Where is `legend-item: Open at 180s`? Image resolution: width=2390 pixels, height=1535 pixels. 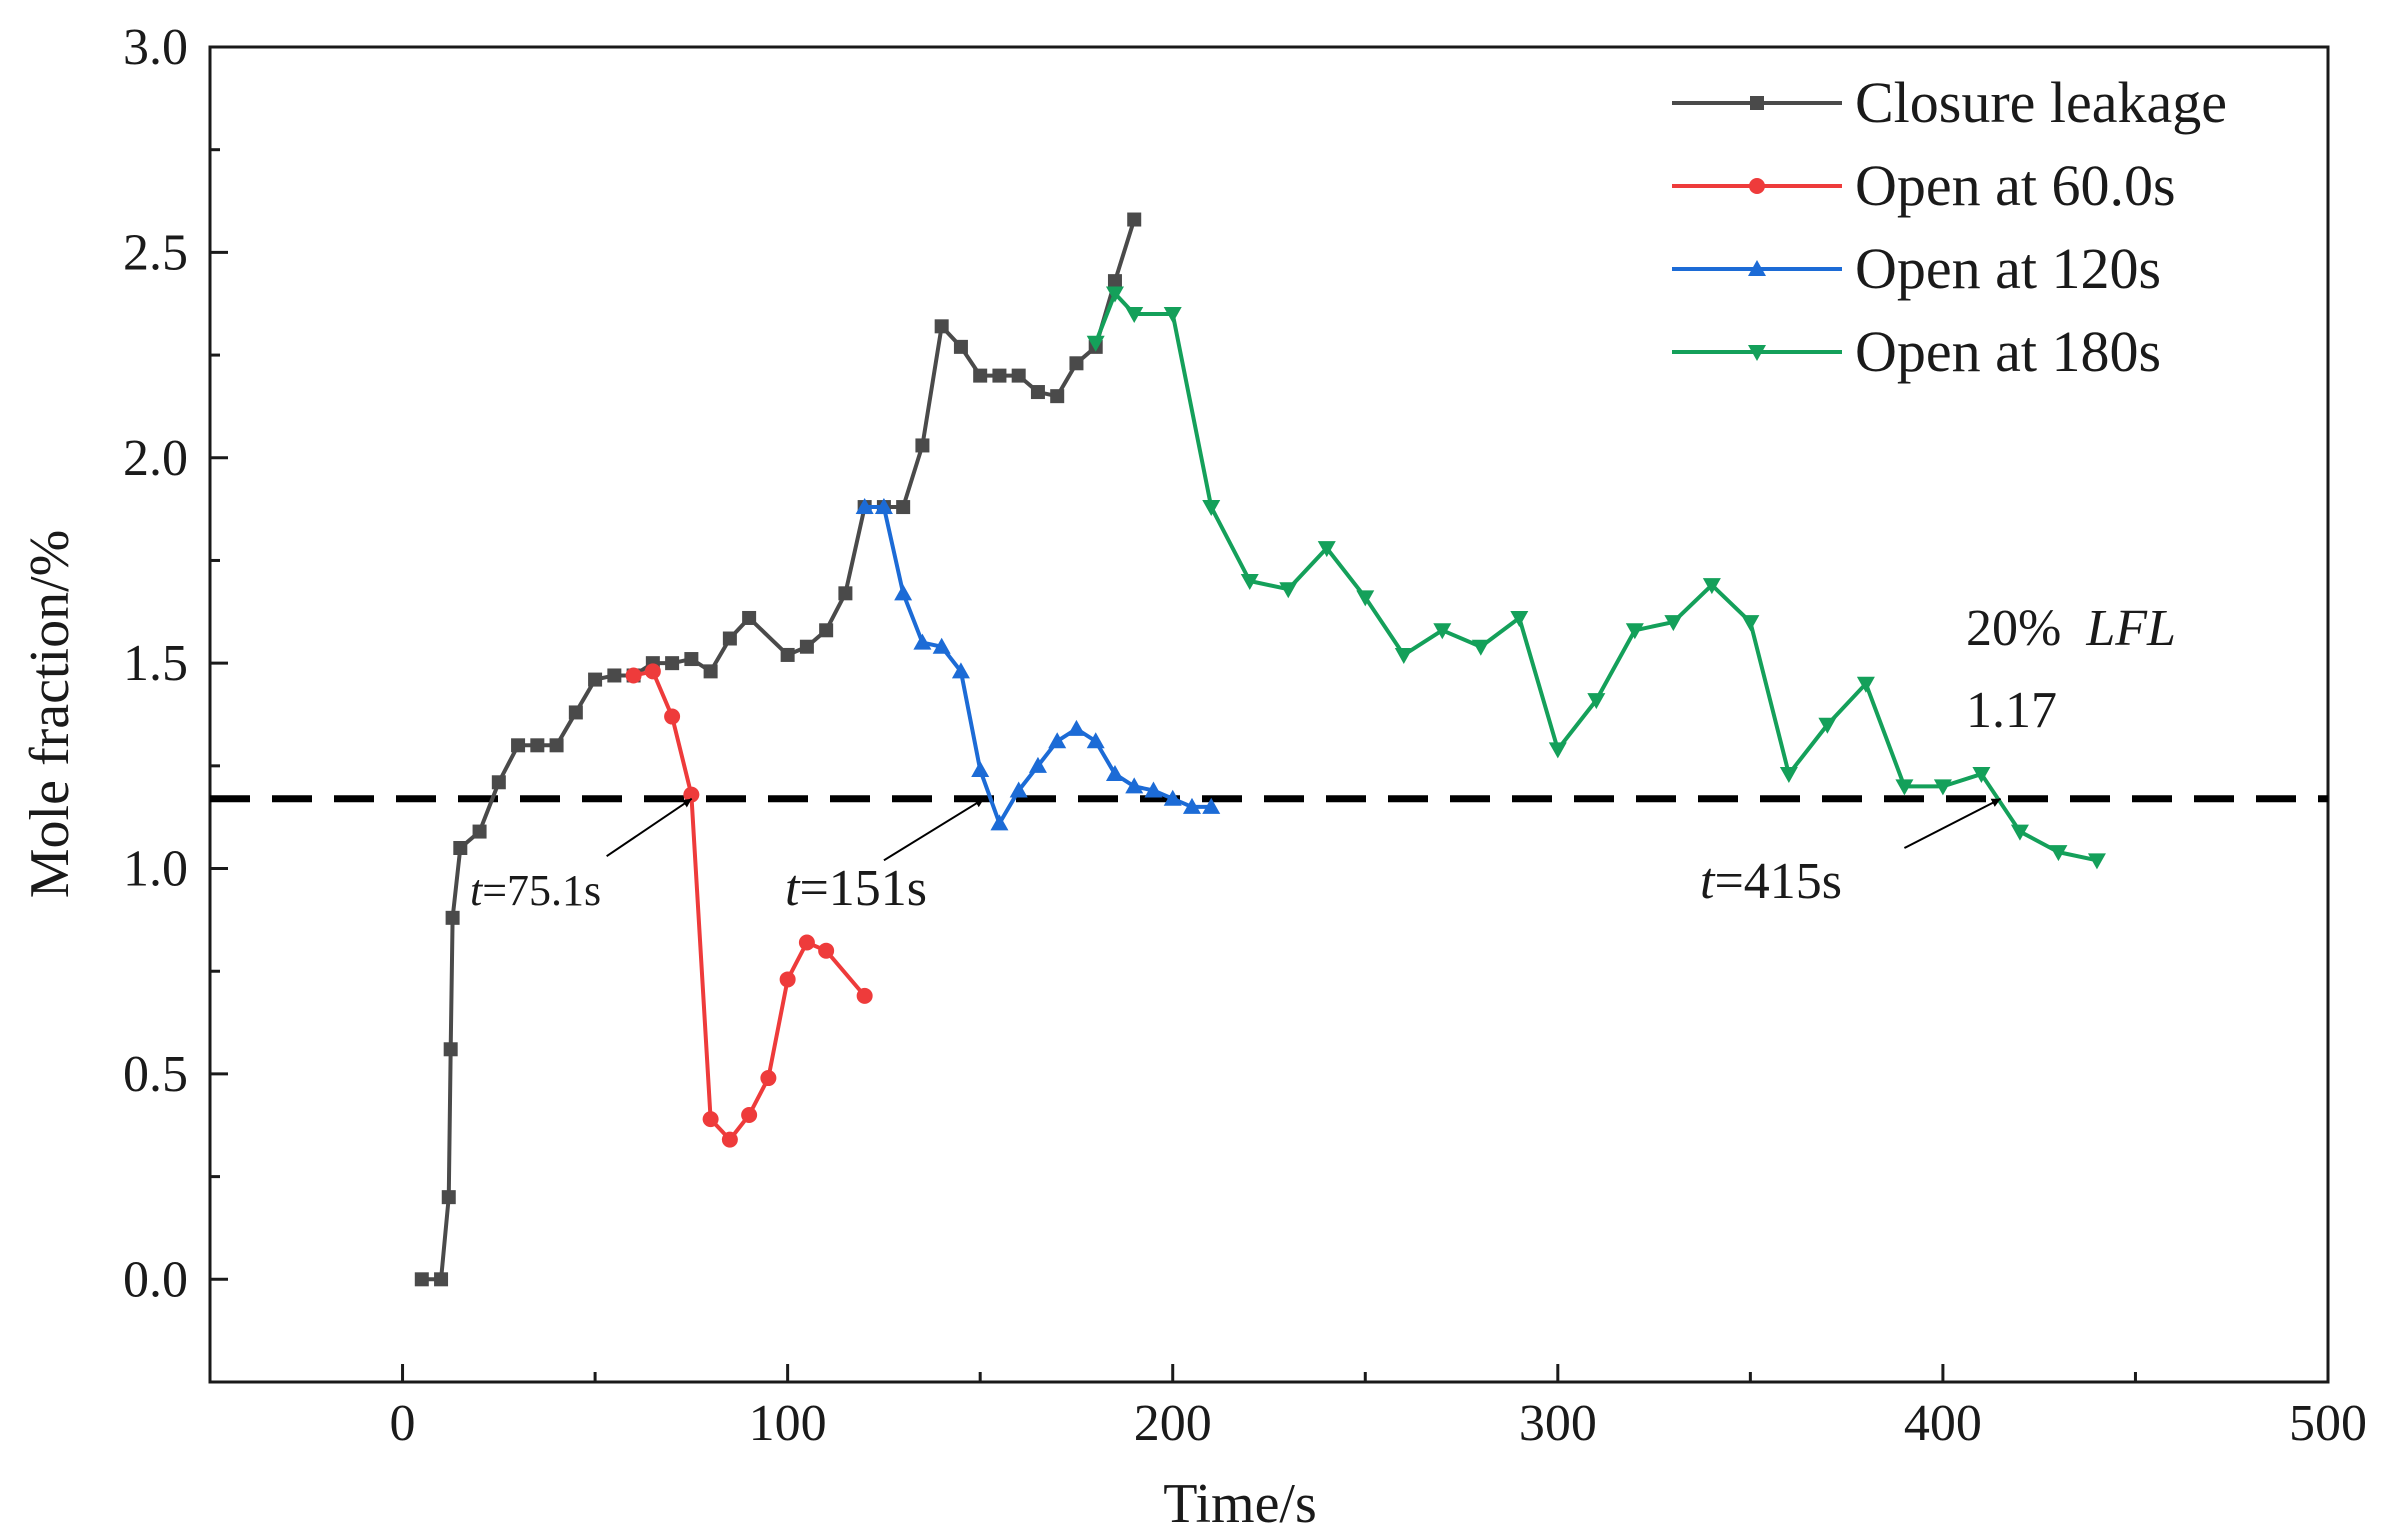 legend-item: Open at 180s is located at coordinates (1916, 351).